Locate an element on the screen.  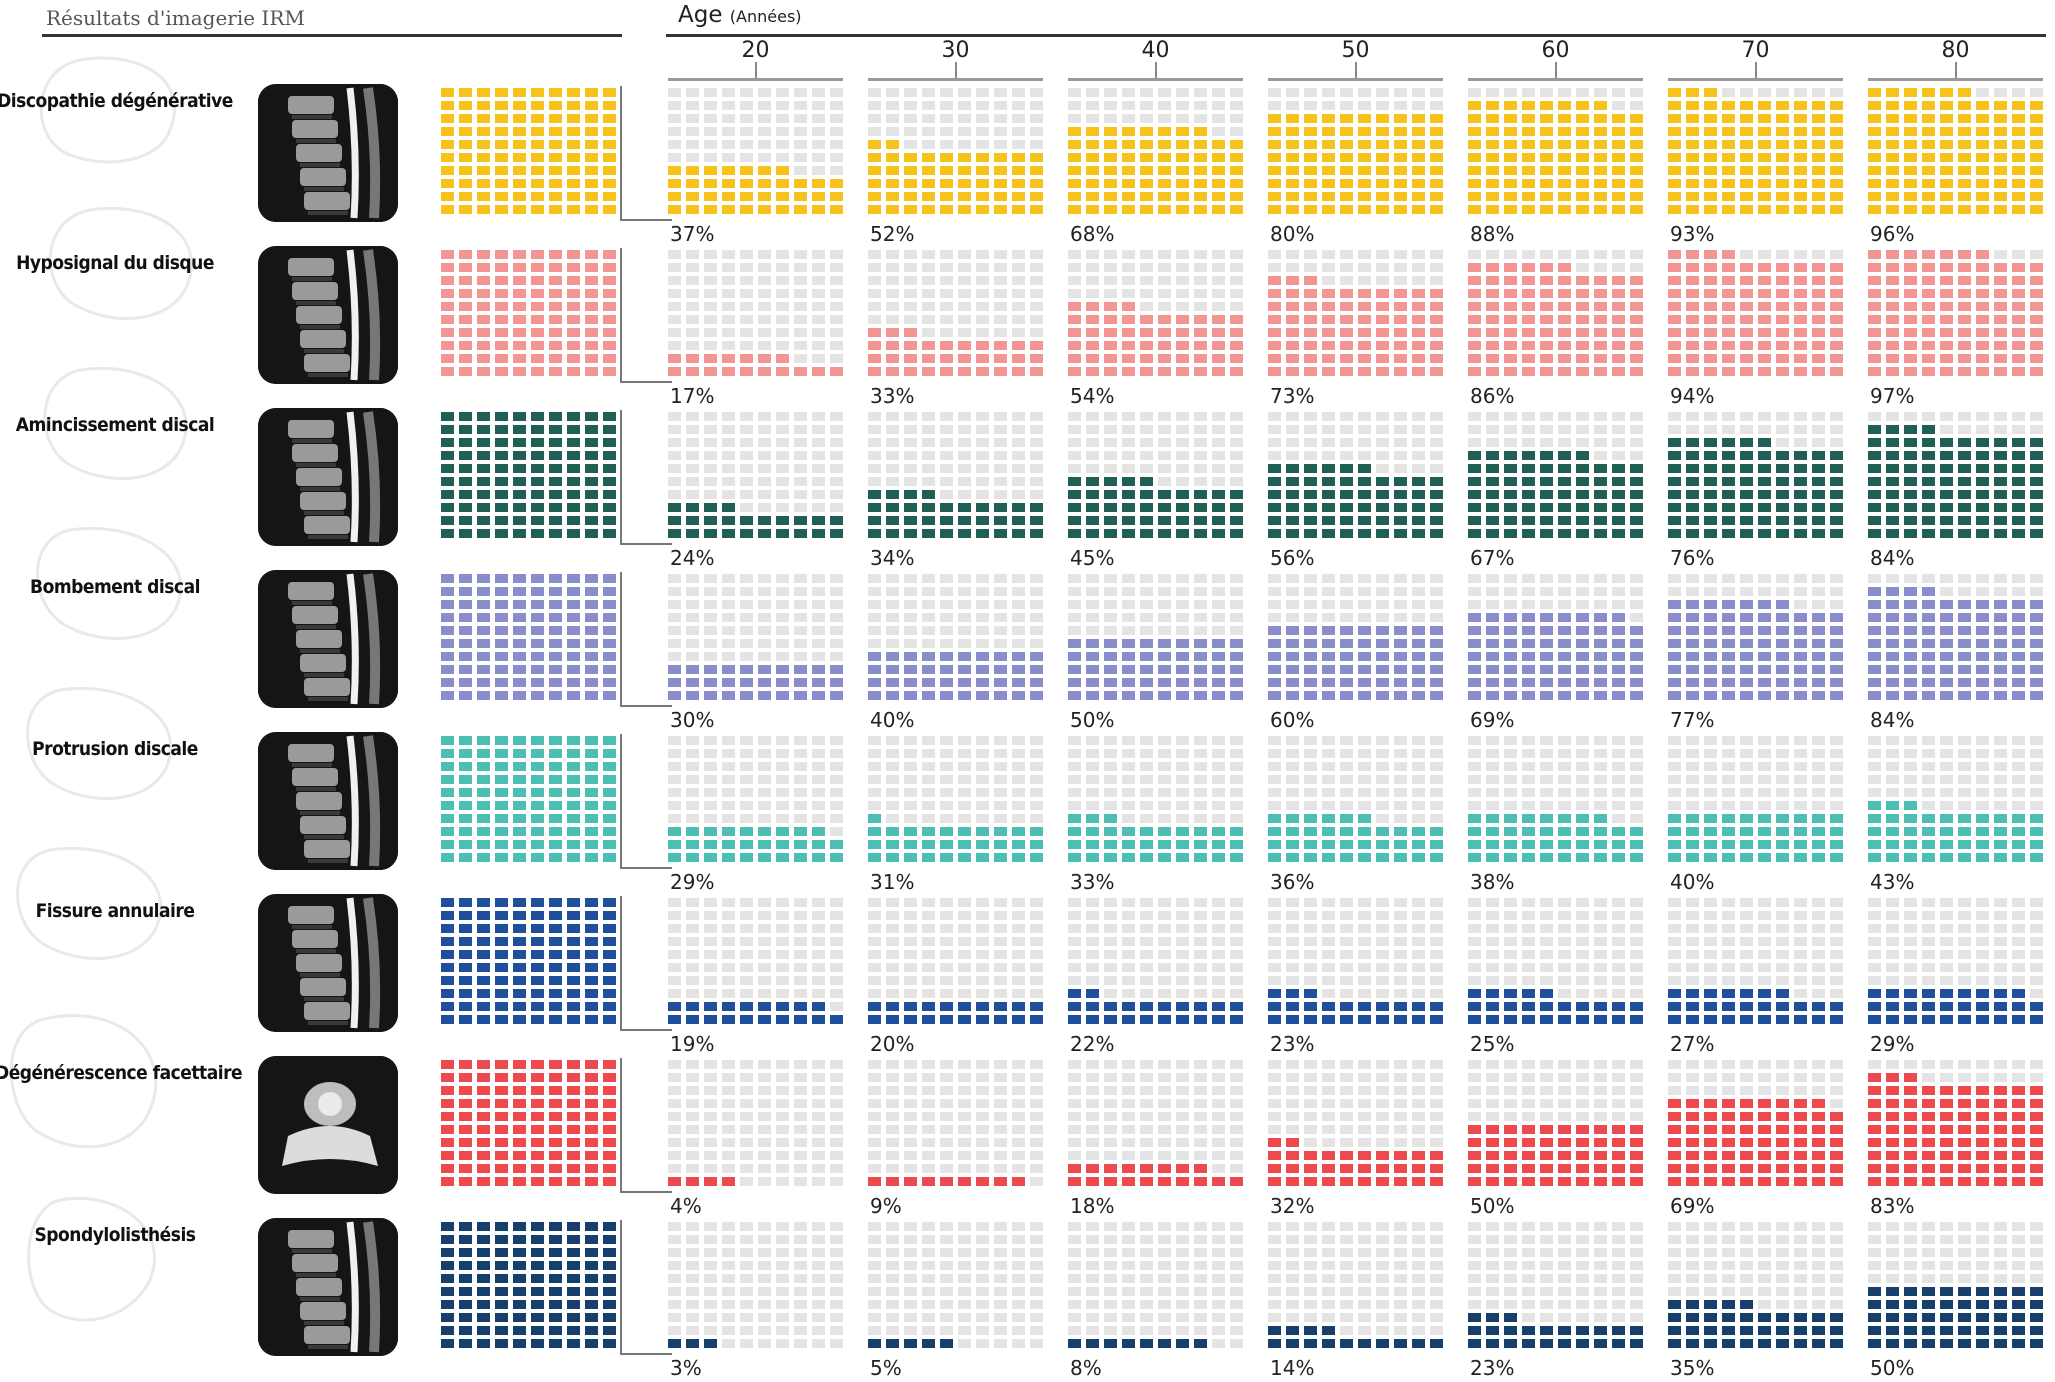
waffle-grid is located at coordinates (1755, 313).